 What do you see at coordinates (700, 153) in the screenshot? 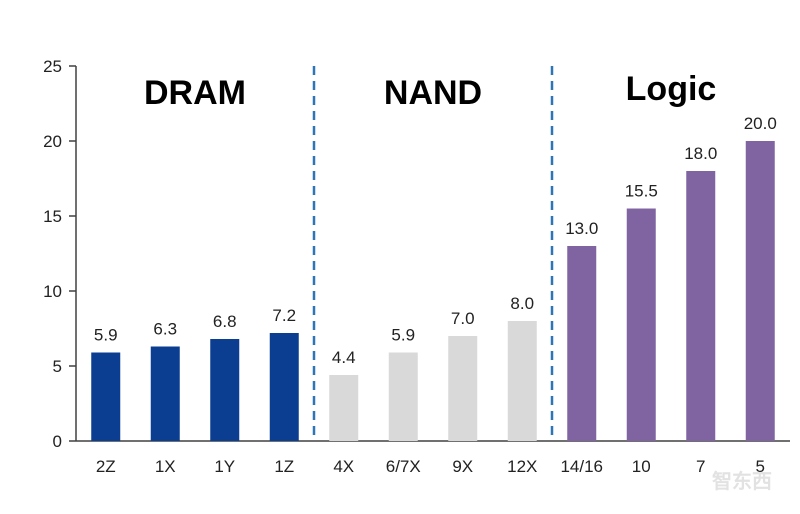
I see `data-label: 18.0` at bounding box center [700, 153].